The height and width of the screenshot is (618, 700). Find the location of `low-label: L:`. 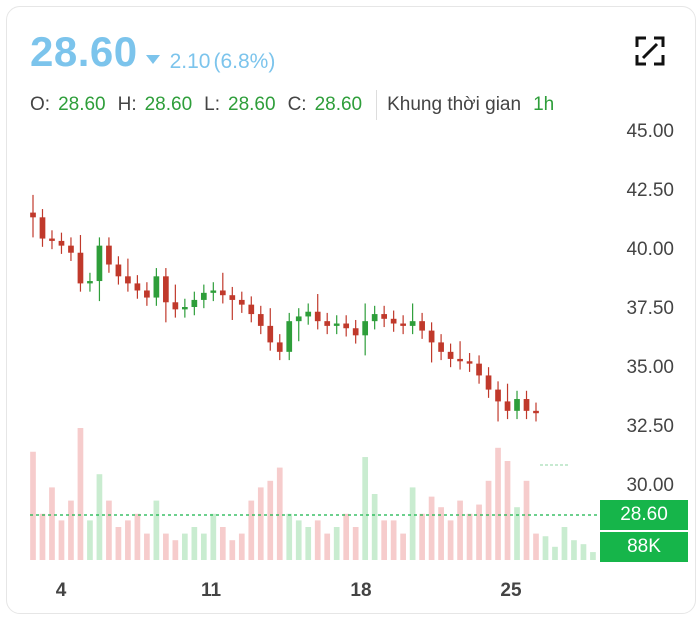

low-label: L: is located at coordinates (212, 104).